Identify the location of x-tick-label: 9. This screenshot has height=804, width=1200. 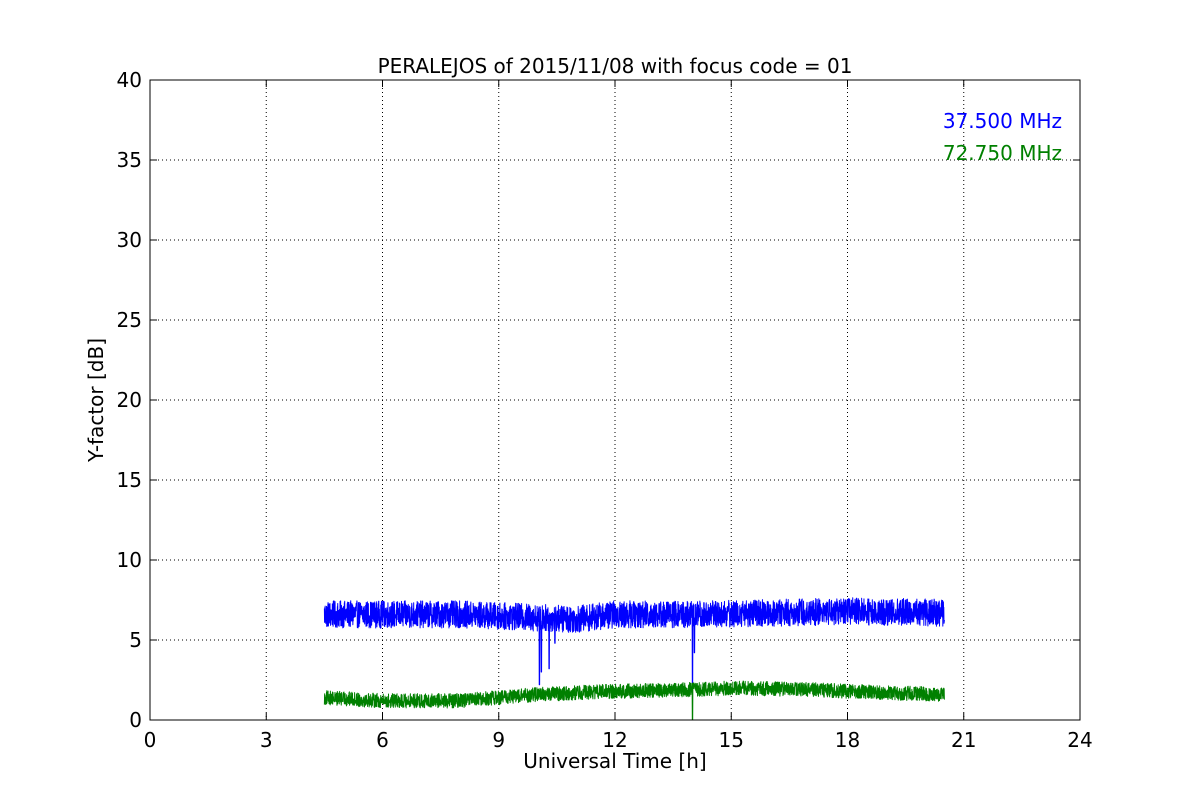
(498, 740).